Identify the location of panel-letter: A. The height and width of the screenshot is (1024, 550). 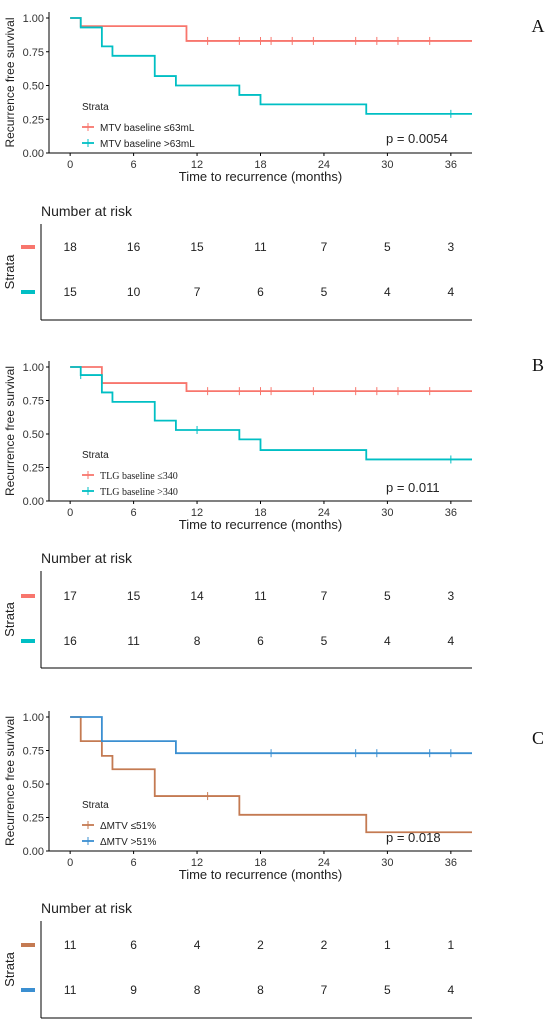
(538, 26).